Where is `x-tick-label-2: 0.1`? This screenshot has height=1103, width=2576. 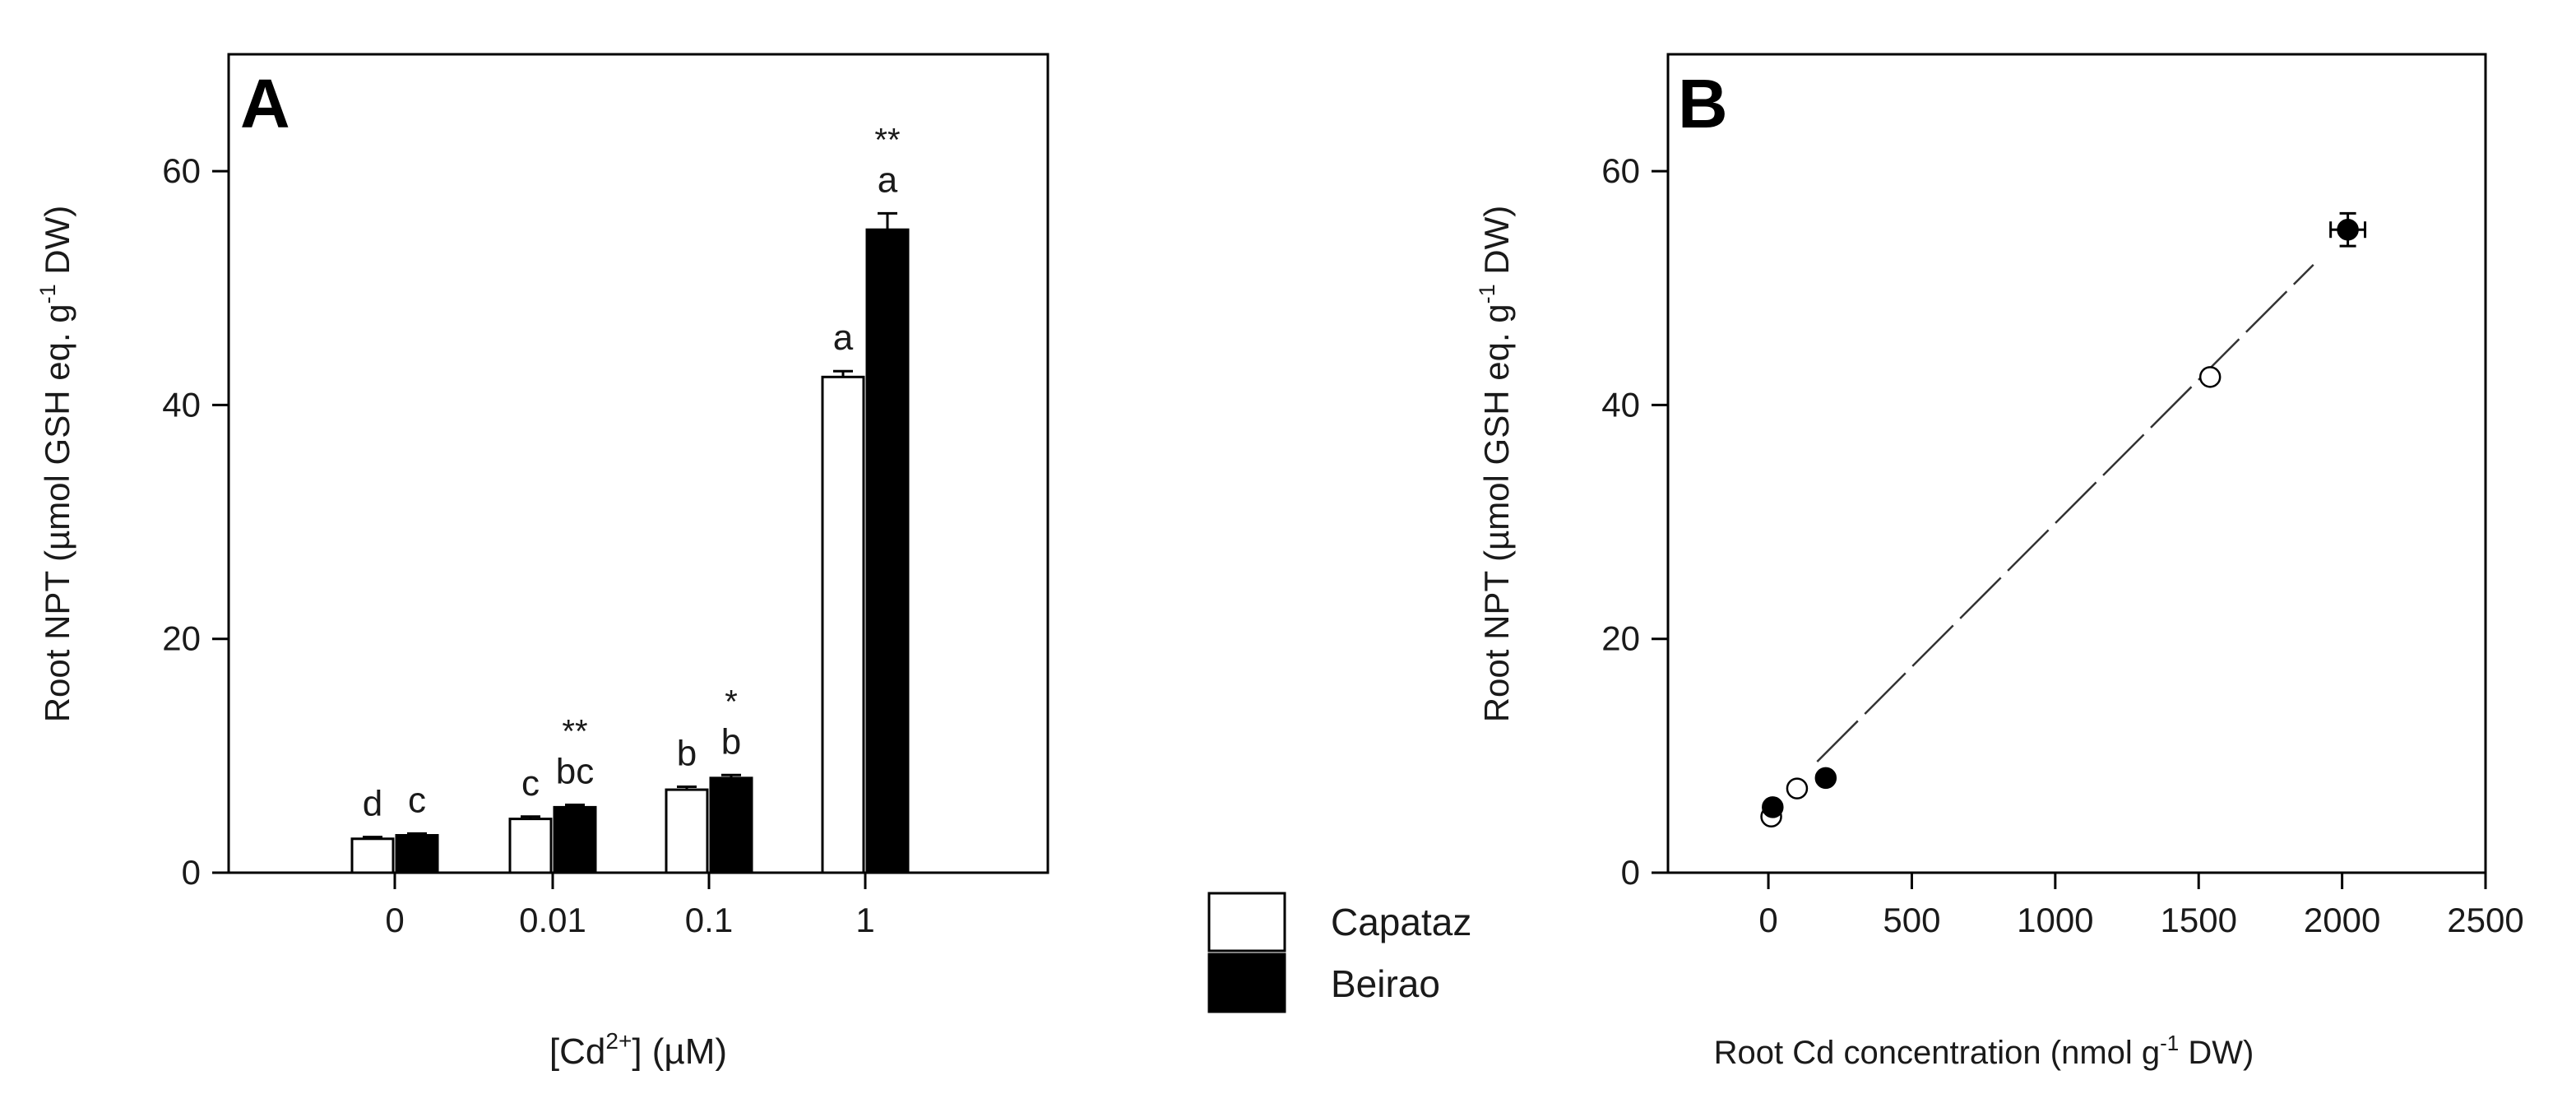
x-tick-label-2: 0.1 is located at coordinates (709, 920).